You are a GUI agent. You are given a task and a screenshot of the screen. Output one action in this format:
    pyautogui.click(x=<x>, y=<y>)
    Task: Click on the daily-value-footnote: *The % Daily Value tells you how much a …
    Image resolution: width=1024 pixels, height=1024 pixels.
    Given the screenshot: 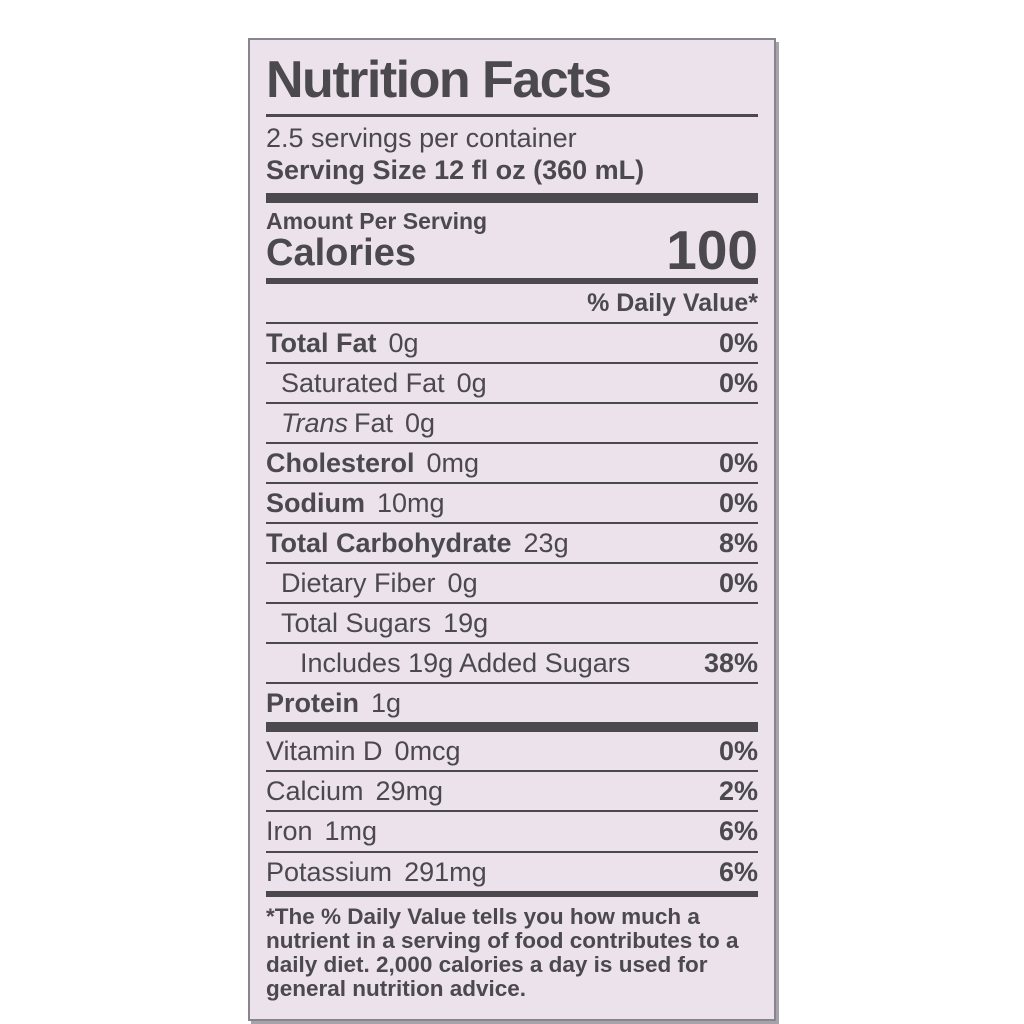 What is the action you would take?
    pyautogui.click(x=502, y=952)
    